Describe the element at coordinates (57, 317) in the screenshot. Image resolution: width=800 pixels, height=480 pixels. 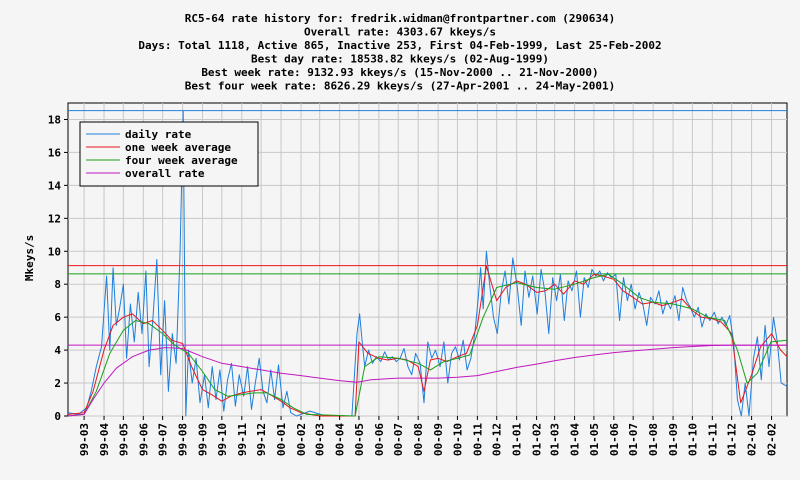
I see `y-tick-label: 6` at that location.